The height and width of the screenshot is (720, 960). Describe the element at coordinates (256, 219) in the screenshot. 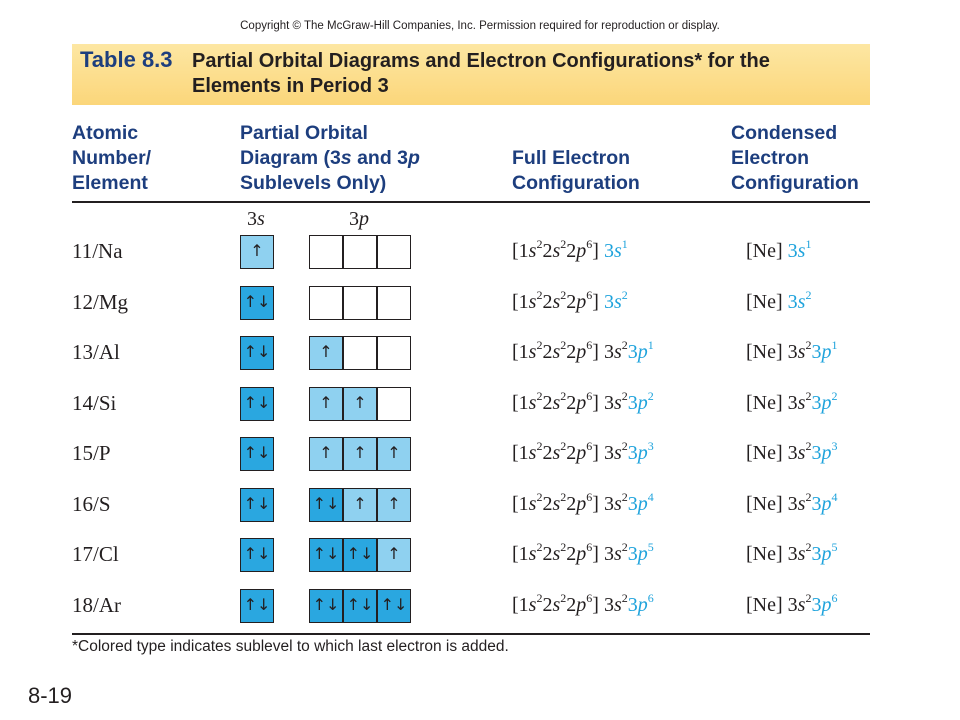

I see `sublevel-label-3s: 3s` at that location.